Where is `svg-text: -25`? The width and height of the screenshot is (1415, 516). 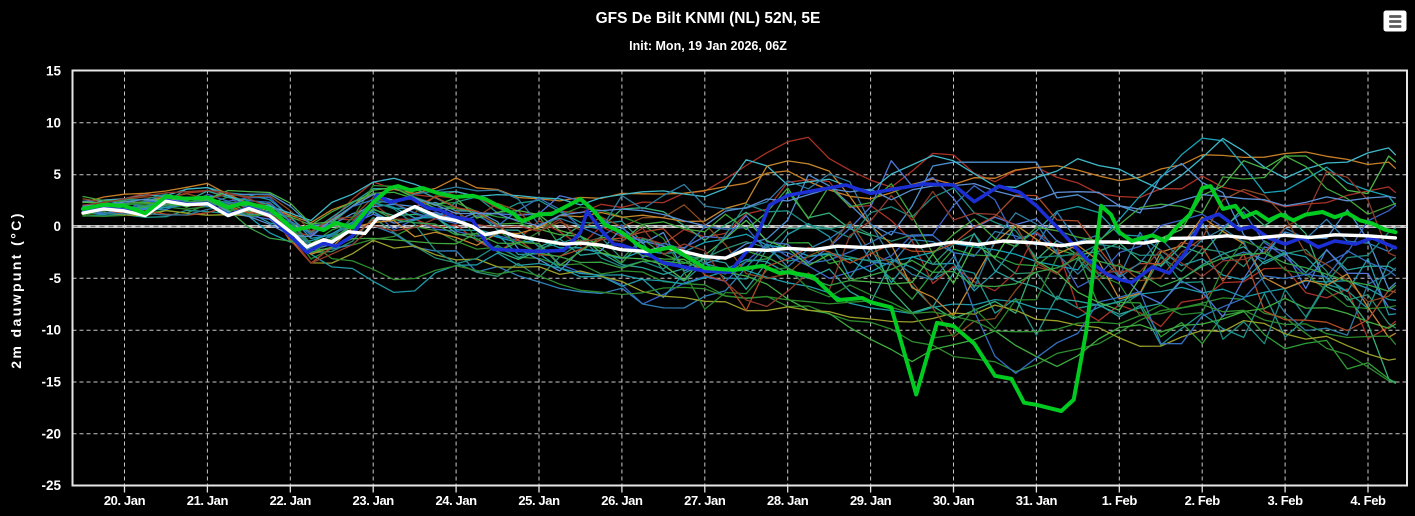 svg-text: -25 is located at coordinates (51, 485).